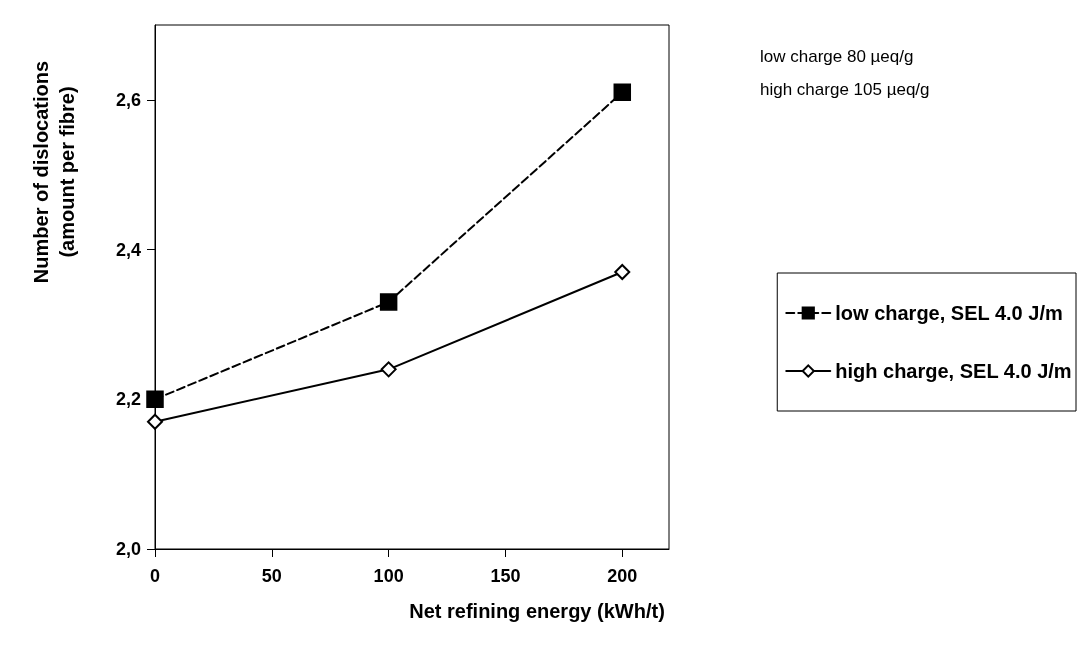  Describe the element at coordinates (128, 399) in the screenshot. I see `y-tick-label: 2,2` at that location.